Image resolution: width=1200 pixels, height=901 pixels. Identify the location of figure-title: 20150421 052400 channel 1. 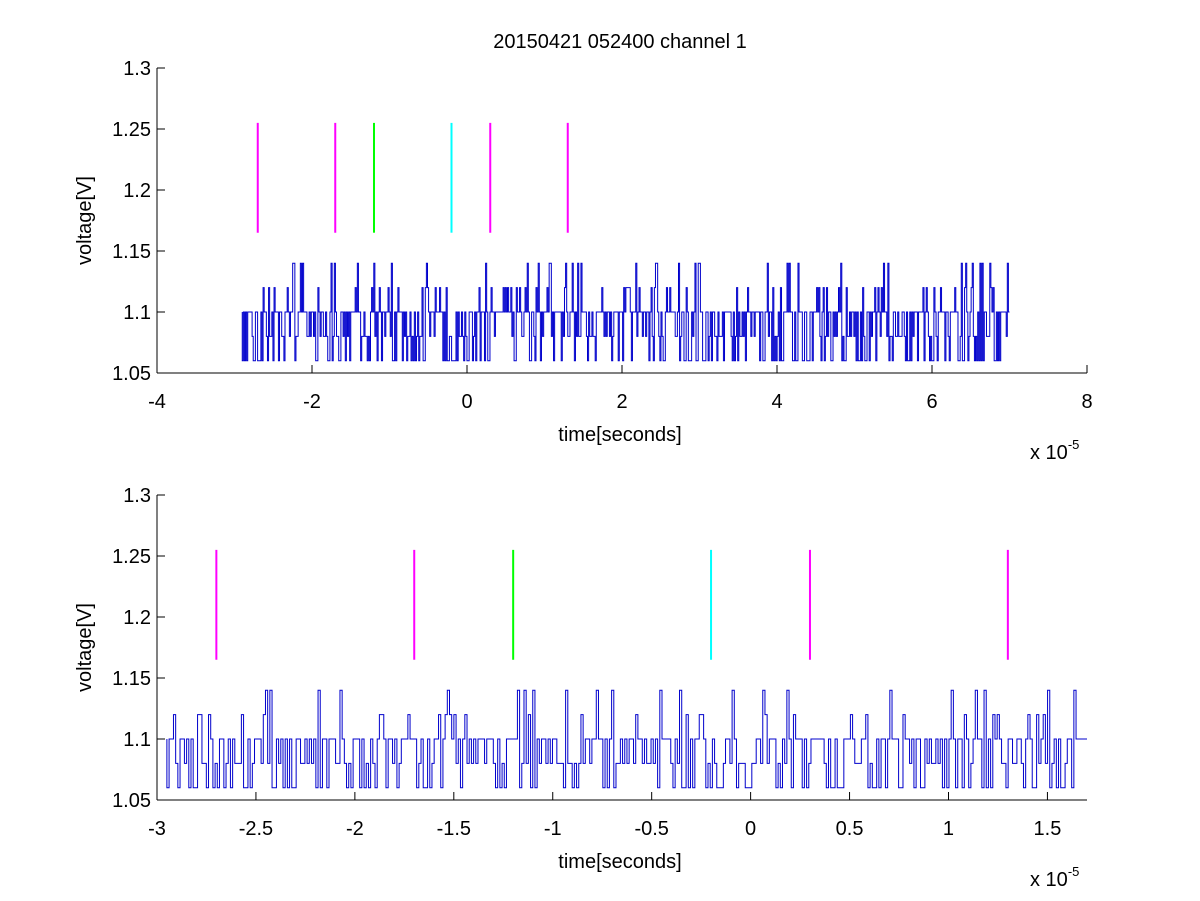
(620, 42).